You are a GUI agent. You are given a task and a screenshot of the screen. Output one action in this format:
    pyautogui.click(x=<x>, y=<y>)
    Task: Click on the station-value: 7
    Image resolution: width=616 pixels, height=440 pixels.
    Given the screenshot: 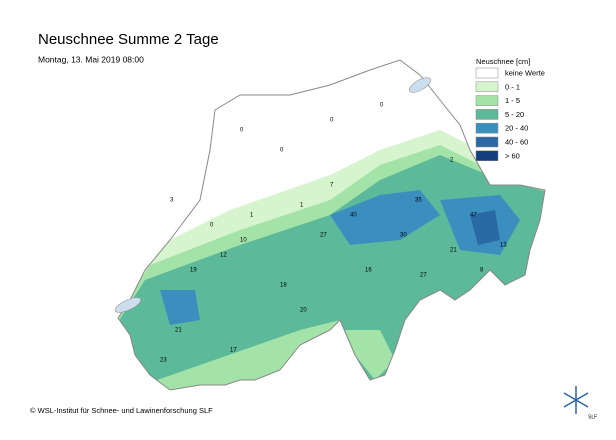 What is the action you would take?
    pyautogui.click(x=332, y=186)
    